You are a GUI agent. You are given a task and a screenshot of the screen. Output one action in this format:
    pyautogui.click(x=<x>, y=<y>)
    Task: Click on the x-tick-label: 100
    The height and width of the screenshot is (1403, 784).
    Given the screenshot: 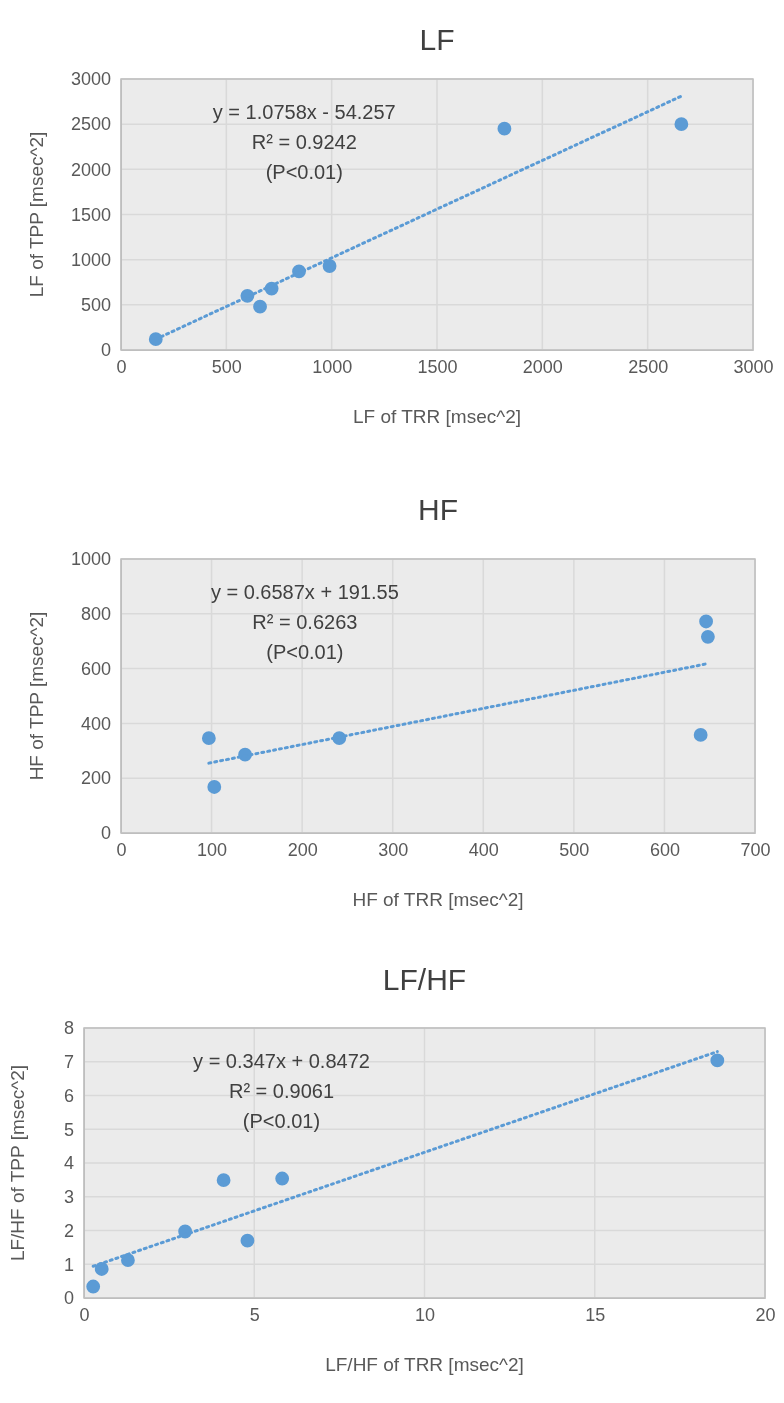 What is the action you would take?
    pyautogui.click(x=212, y=849)
    